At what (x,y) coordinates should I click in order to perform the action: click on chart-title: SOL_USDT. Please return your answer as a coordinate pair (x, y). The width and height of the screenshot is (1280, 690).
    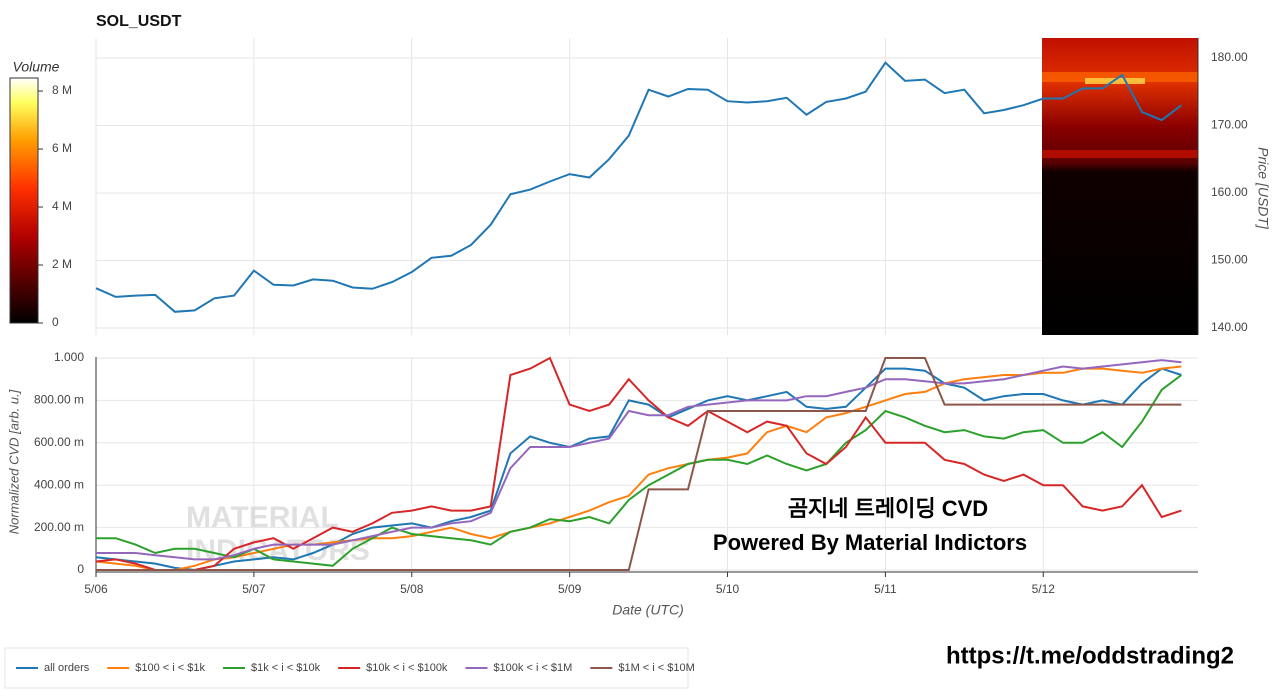
    Looking at the image, I should click on (139, 21).